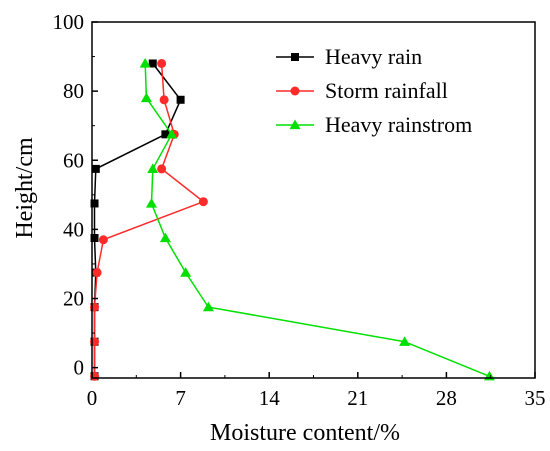 The height and width of the screenshot is (451, 550). I want to click on y-tick-label-5: 100, so click(69, 22).